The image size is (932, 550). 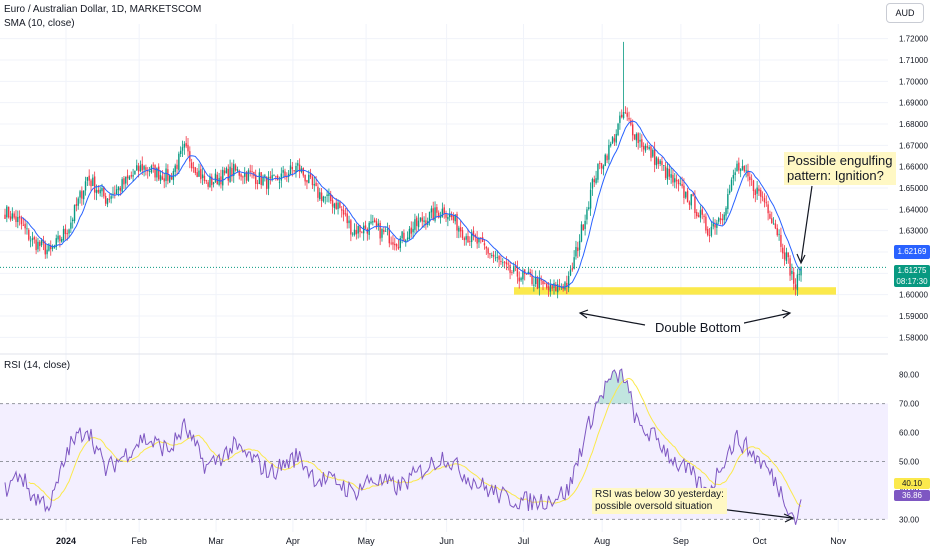 What do you see at coordinates (139, 541) in the screenshot?
I see `x-tick-label: Feb` at bounding box center [139, 541].